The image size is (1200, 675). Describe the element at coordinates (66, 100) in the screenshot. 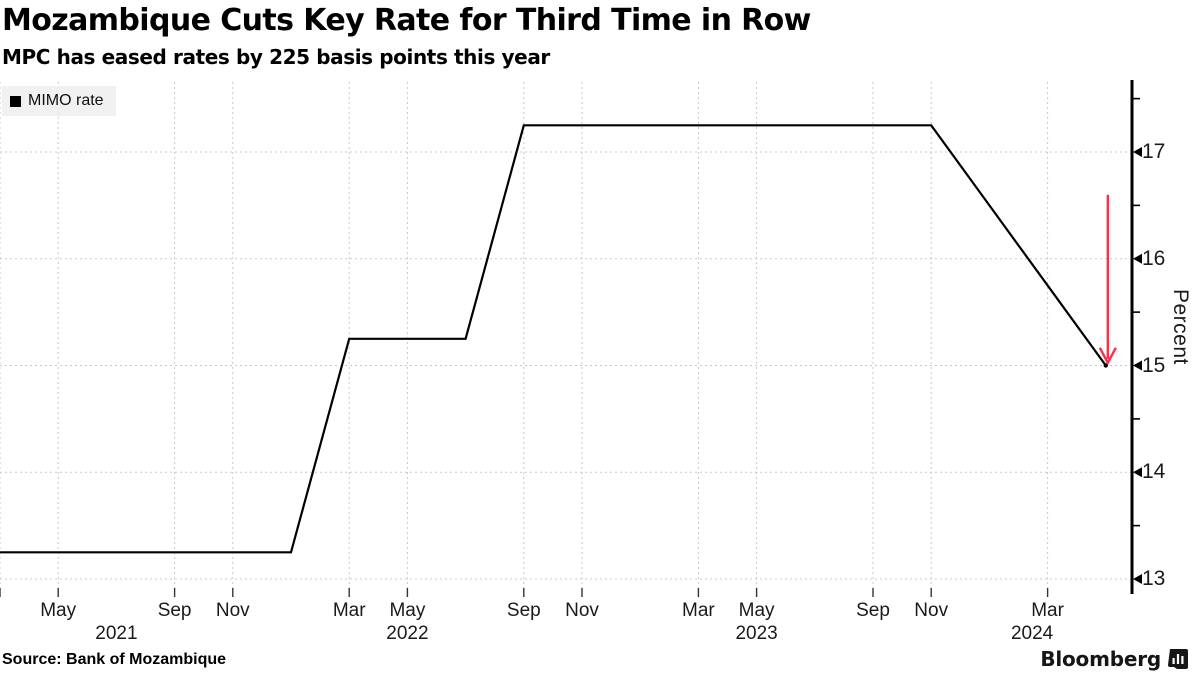

I see `legend-label: MIMO rate` at that location.